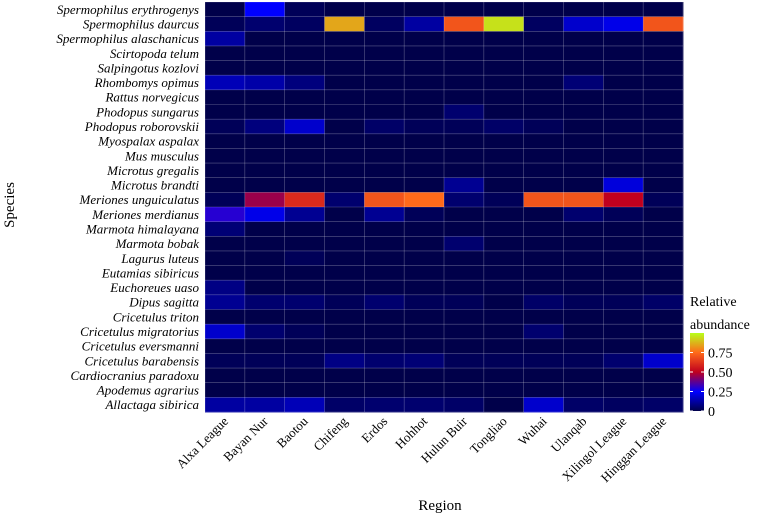  Describe the element at coordinates (154, 287) in the screenshot. I see `y-tick-label: Euchoreues uaso` at that location.